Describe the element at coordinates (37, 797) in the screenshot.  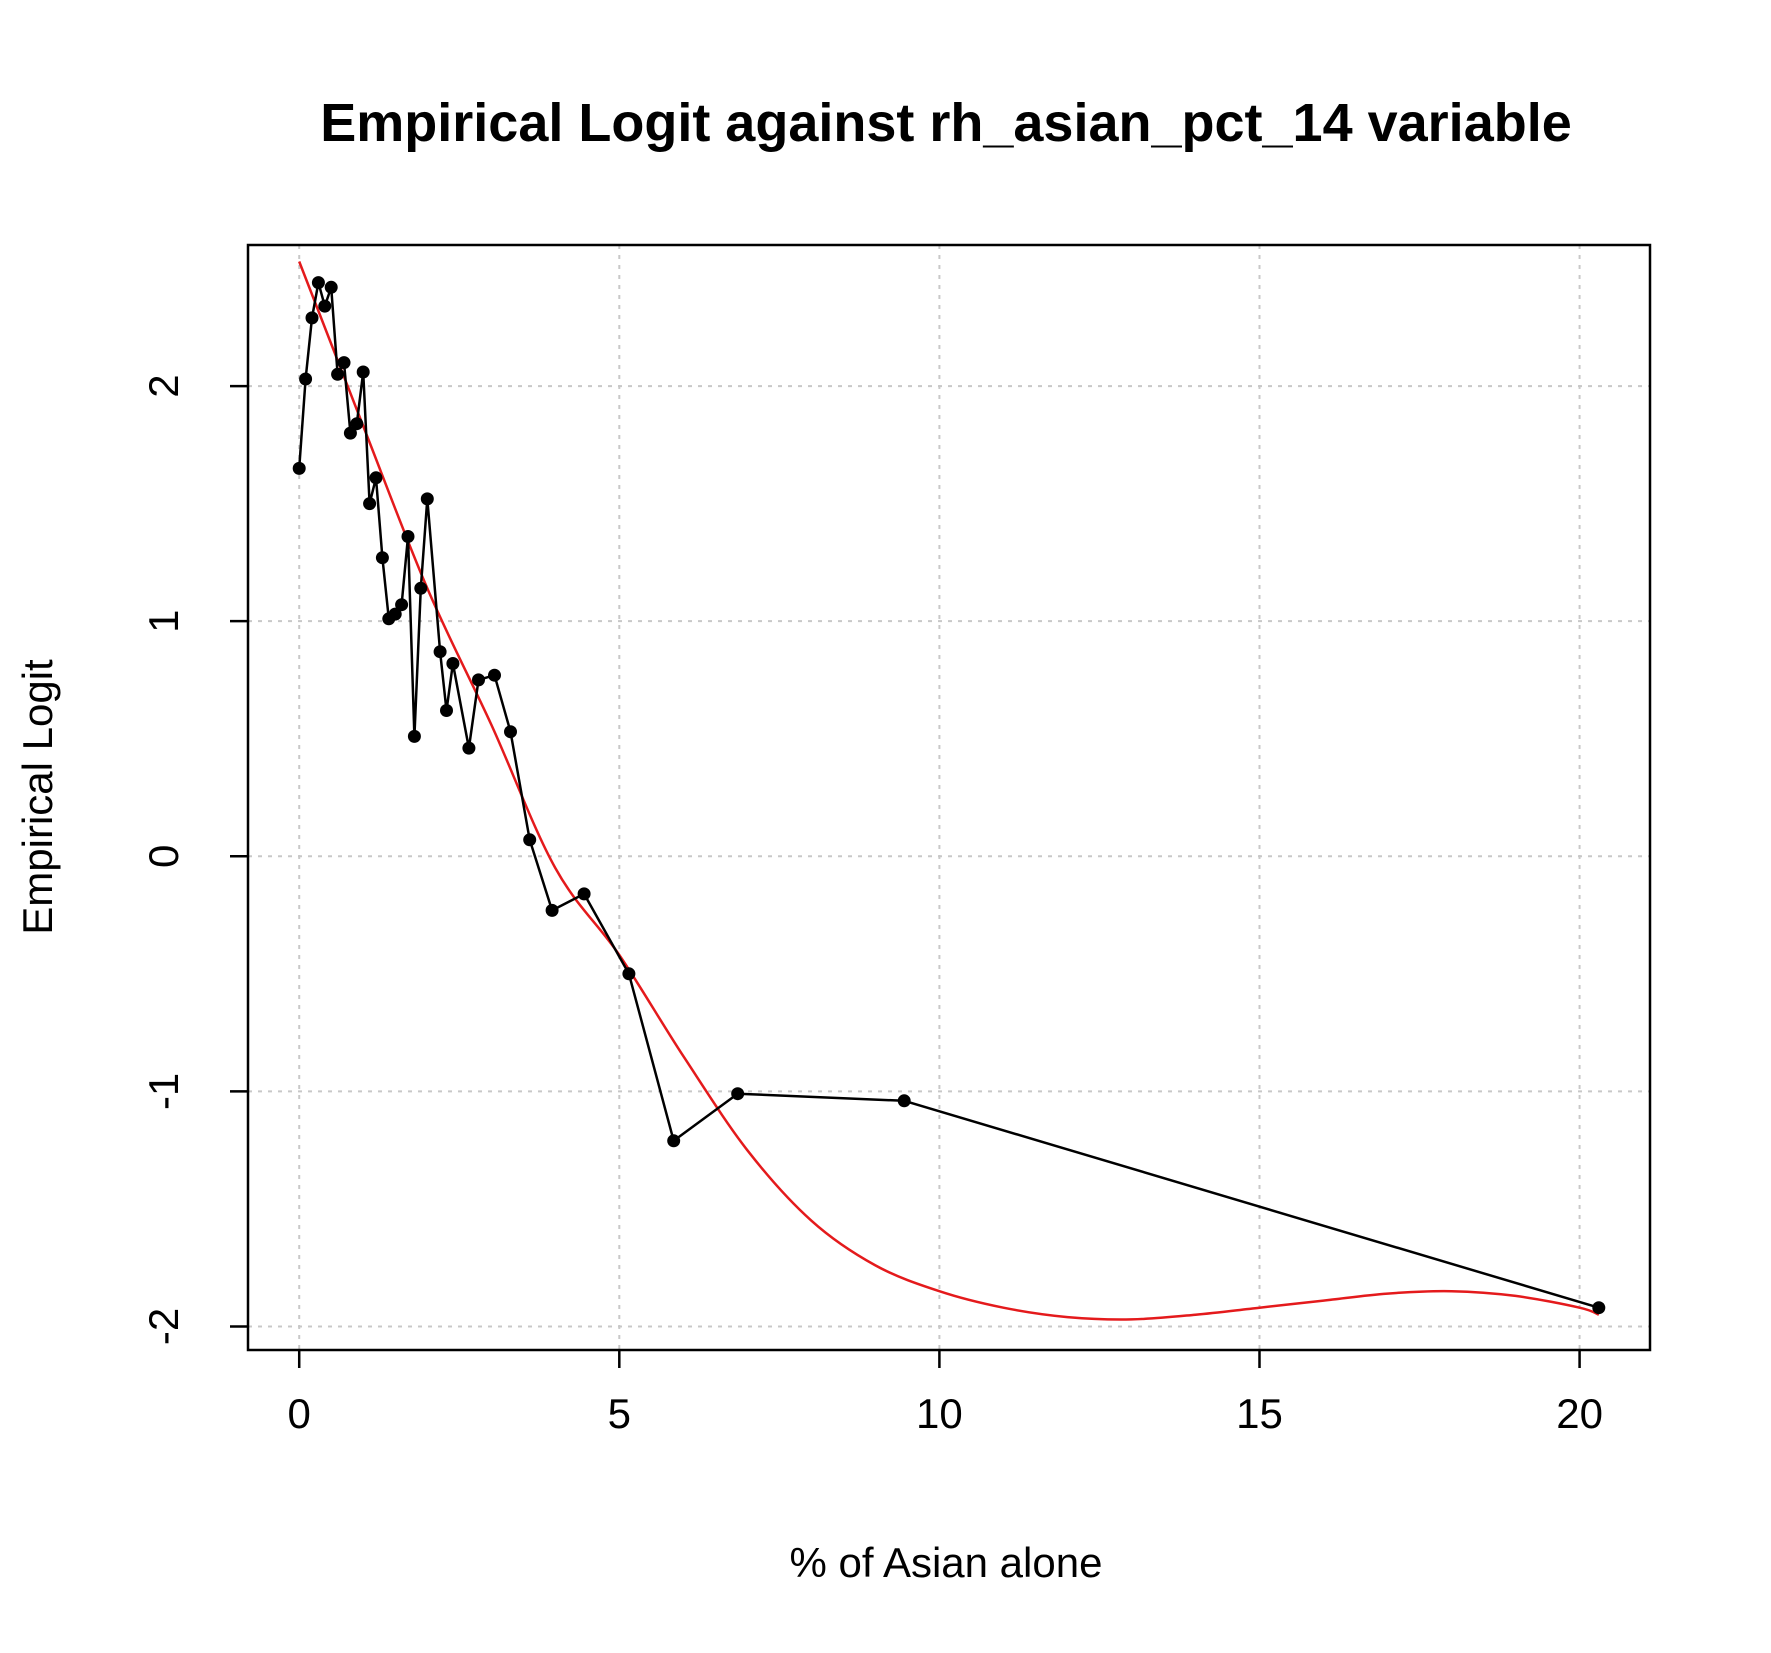
I see `y-axis-label: Empirical Logit` at that location.